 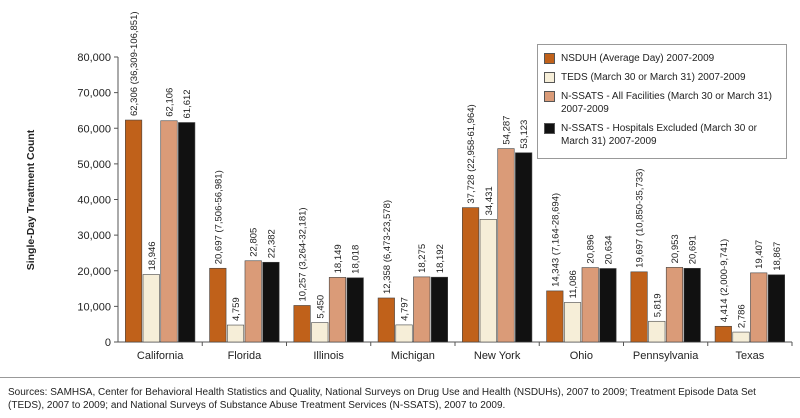 What do you see at coordinates (666, 356) in the screenshot?
I see `x-tick-label: Pennsylvania` at bounding box center [666, 356].